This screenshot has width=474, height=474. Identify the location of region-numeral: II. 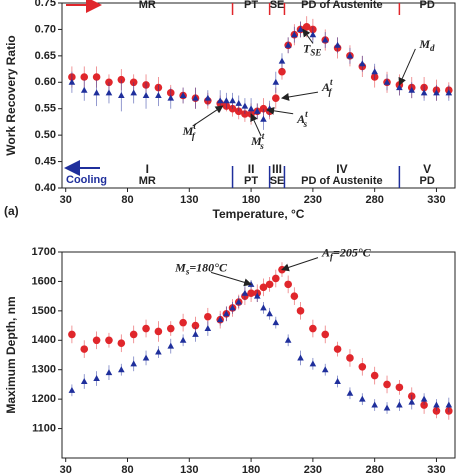
(251, 169).